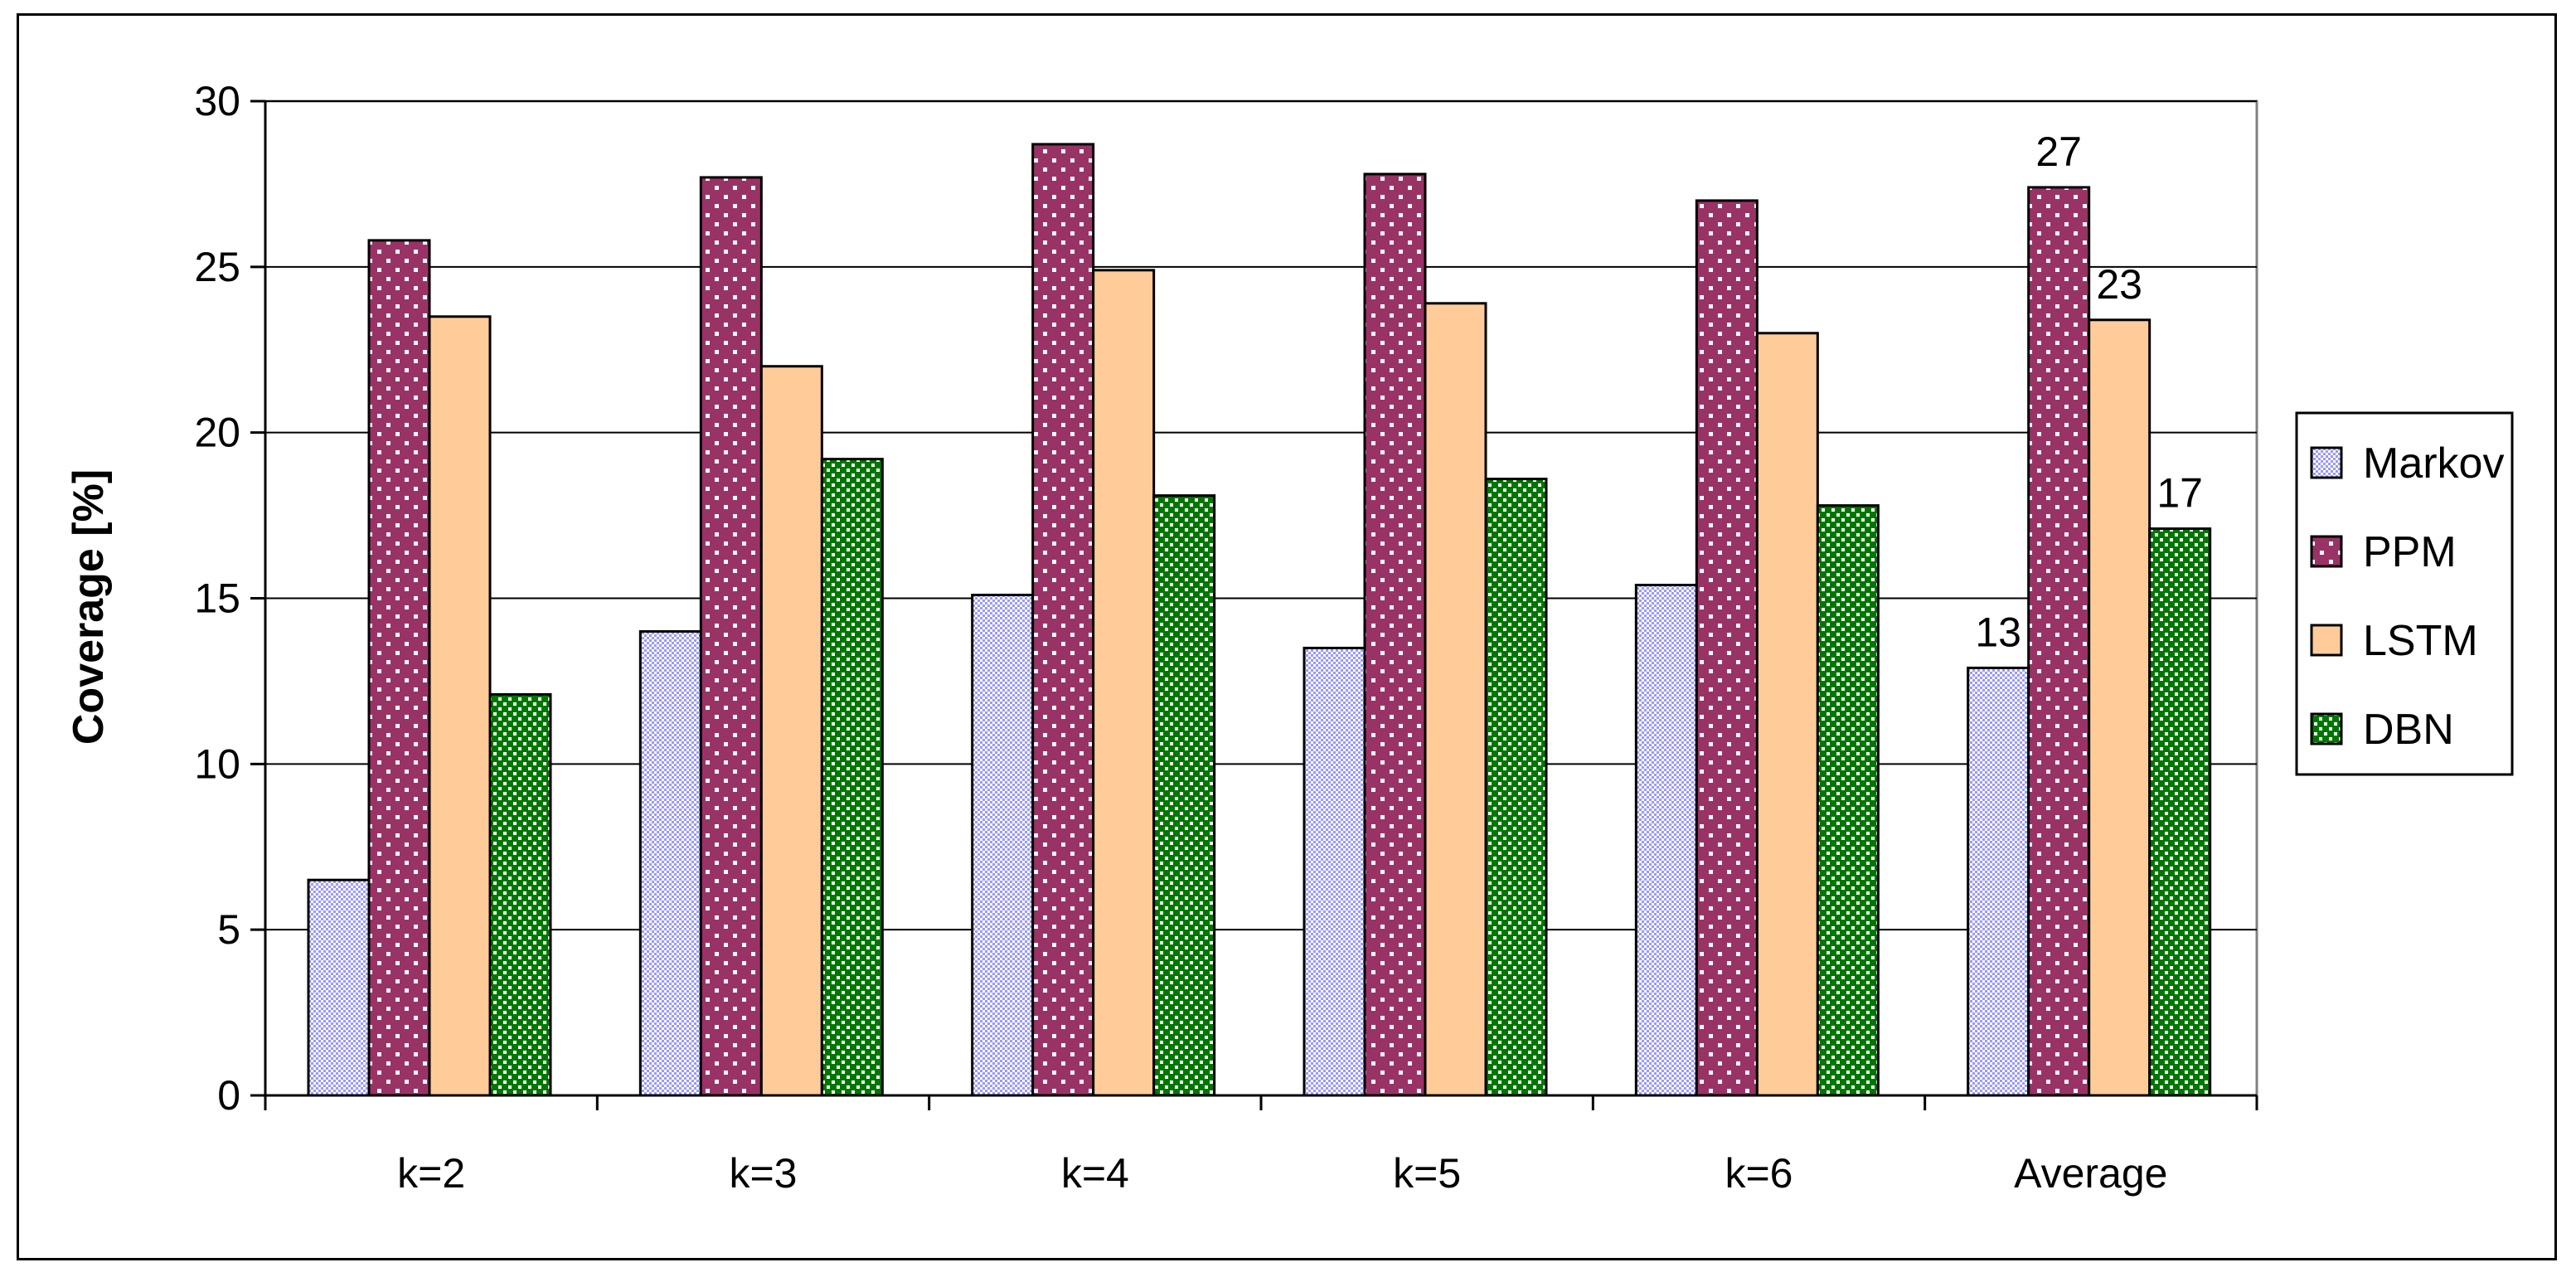  What do you see at coordinates (217, 763) in the screenshot?
I see `y-tick-label: 10` at bounding box center [217, 763].